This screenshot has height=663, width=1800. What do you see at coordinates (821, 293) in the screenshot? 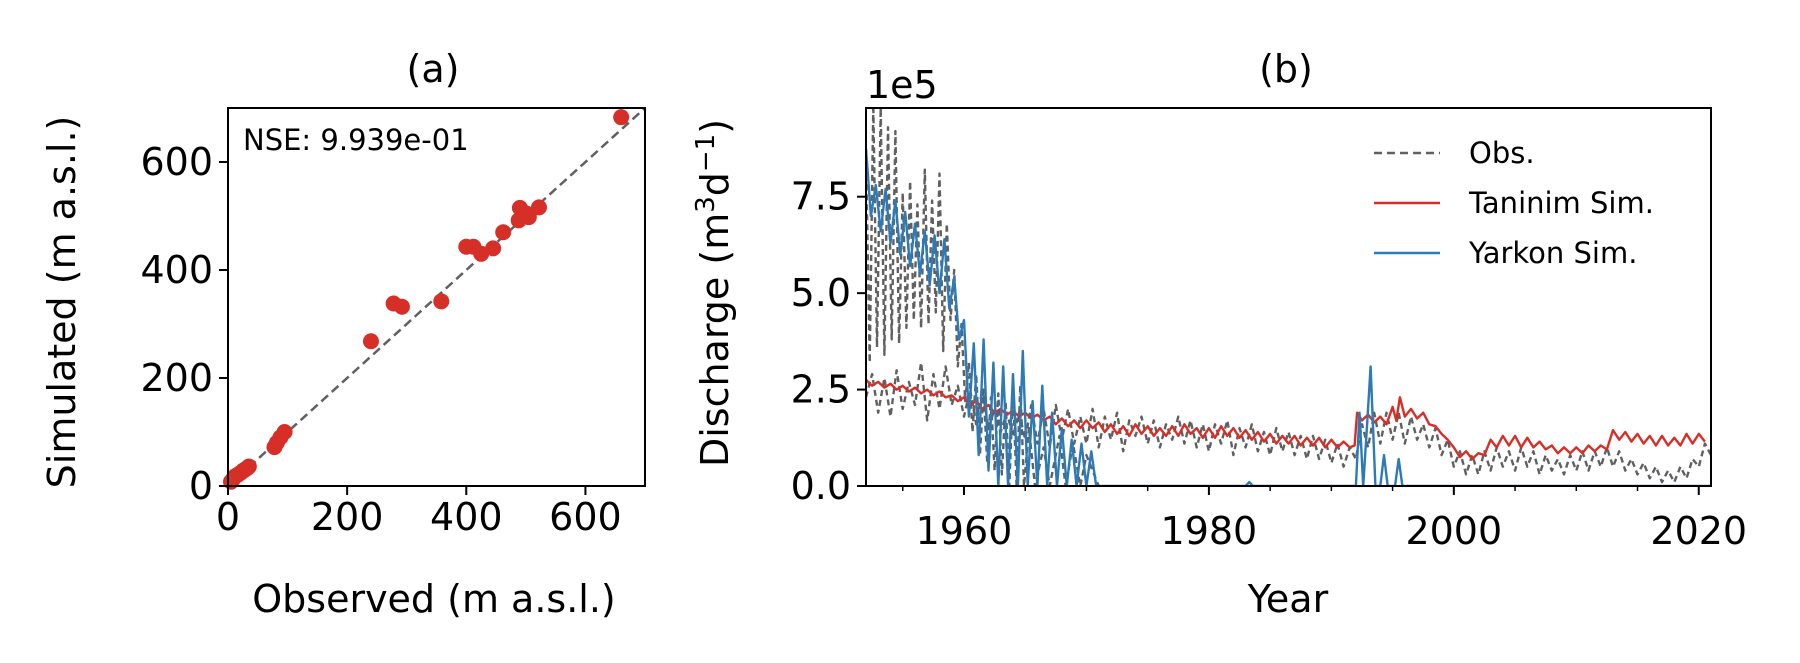
I see `y-tick-label: 5.0` at bounding box center [821, 293].